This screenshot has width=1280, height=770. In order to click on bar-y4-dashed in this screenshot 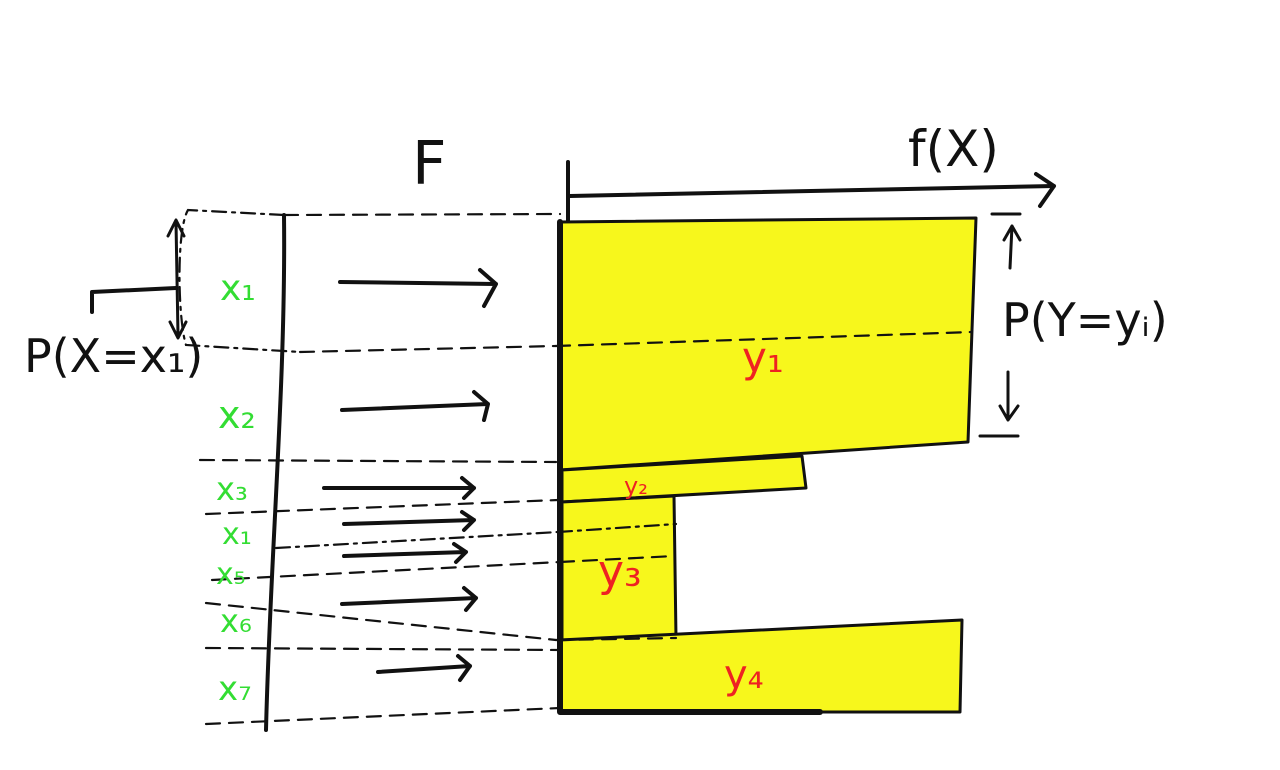, I will do `click(616, 639)`.